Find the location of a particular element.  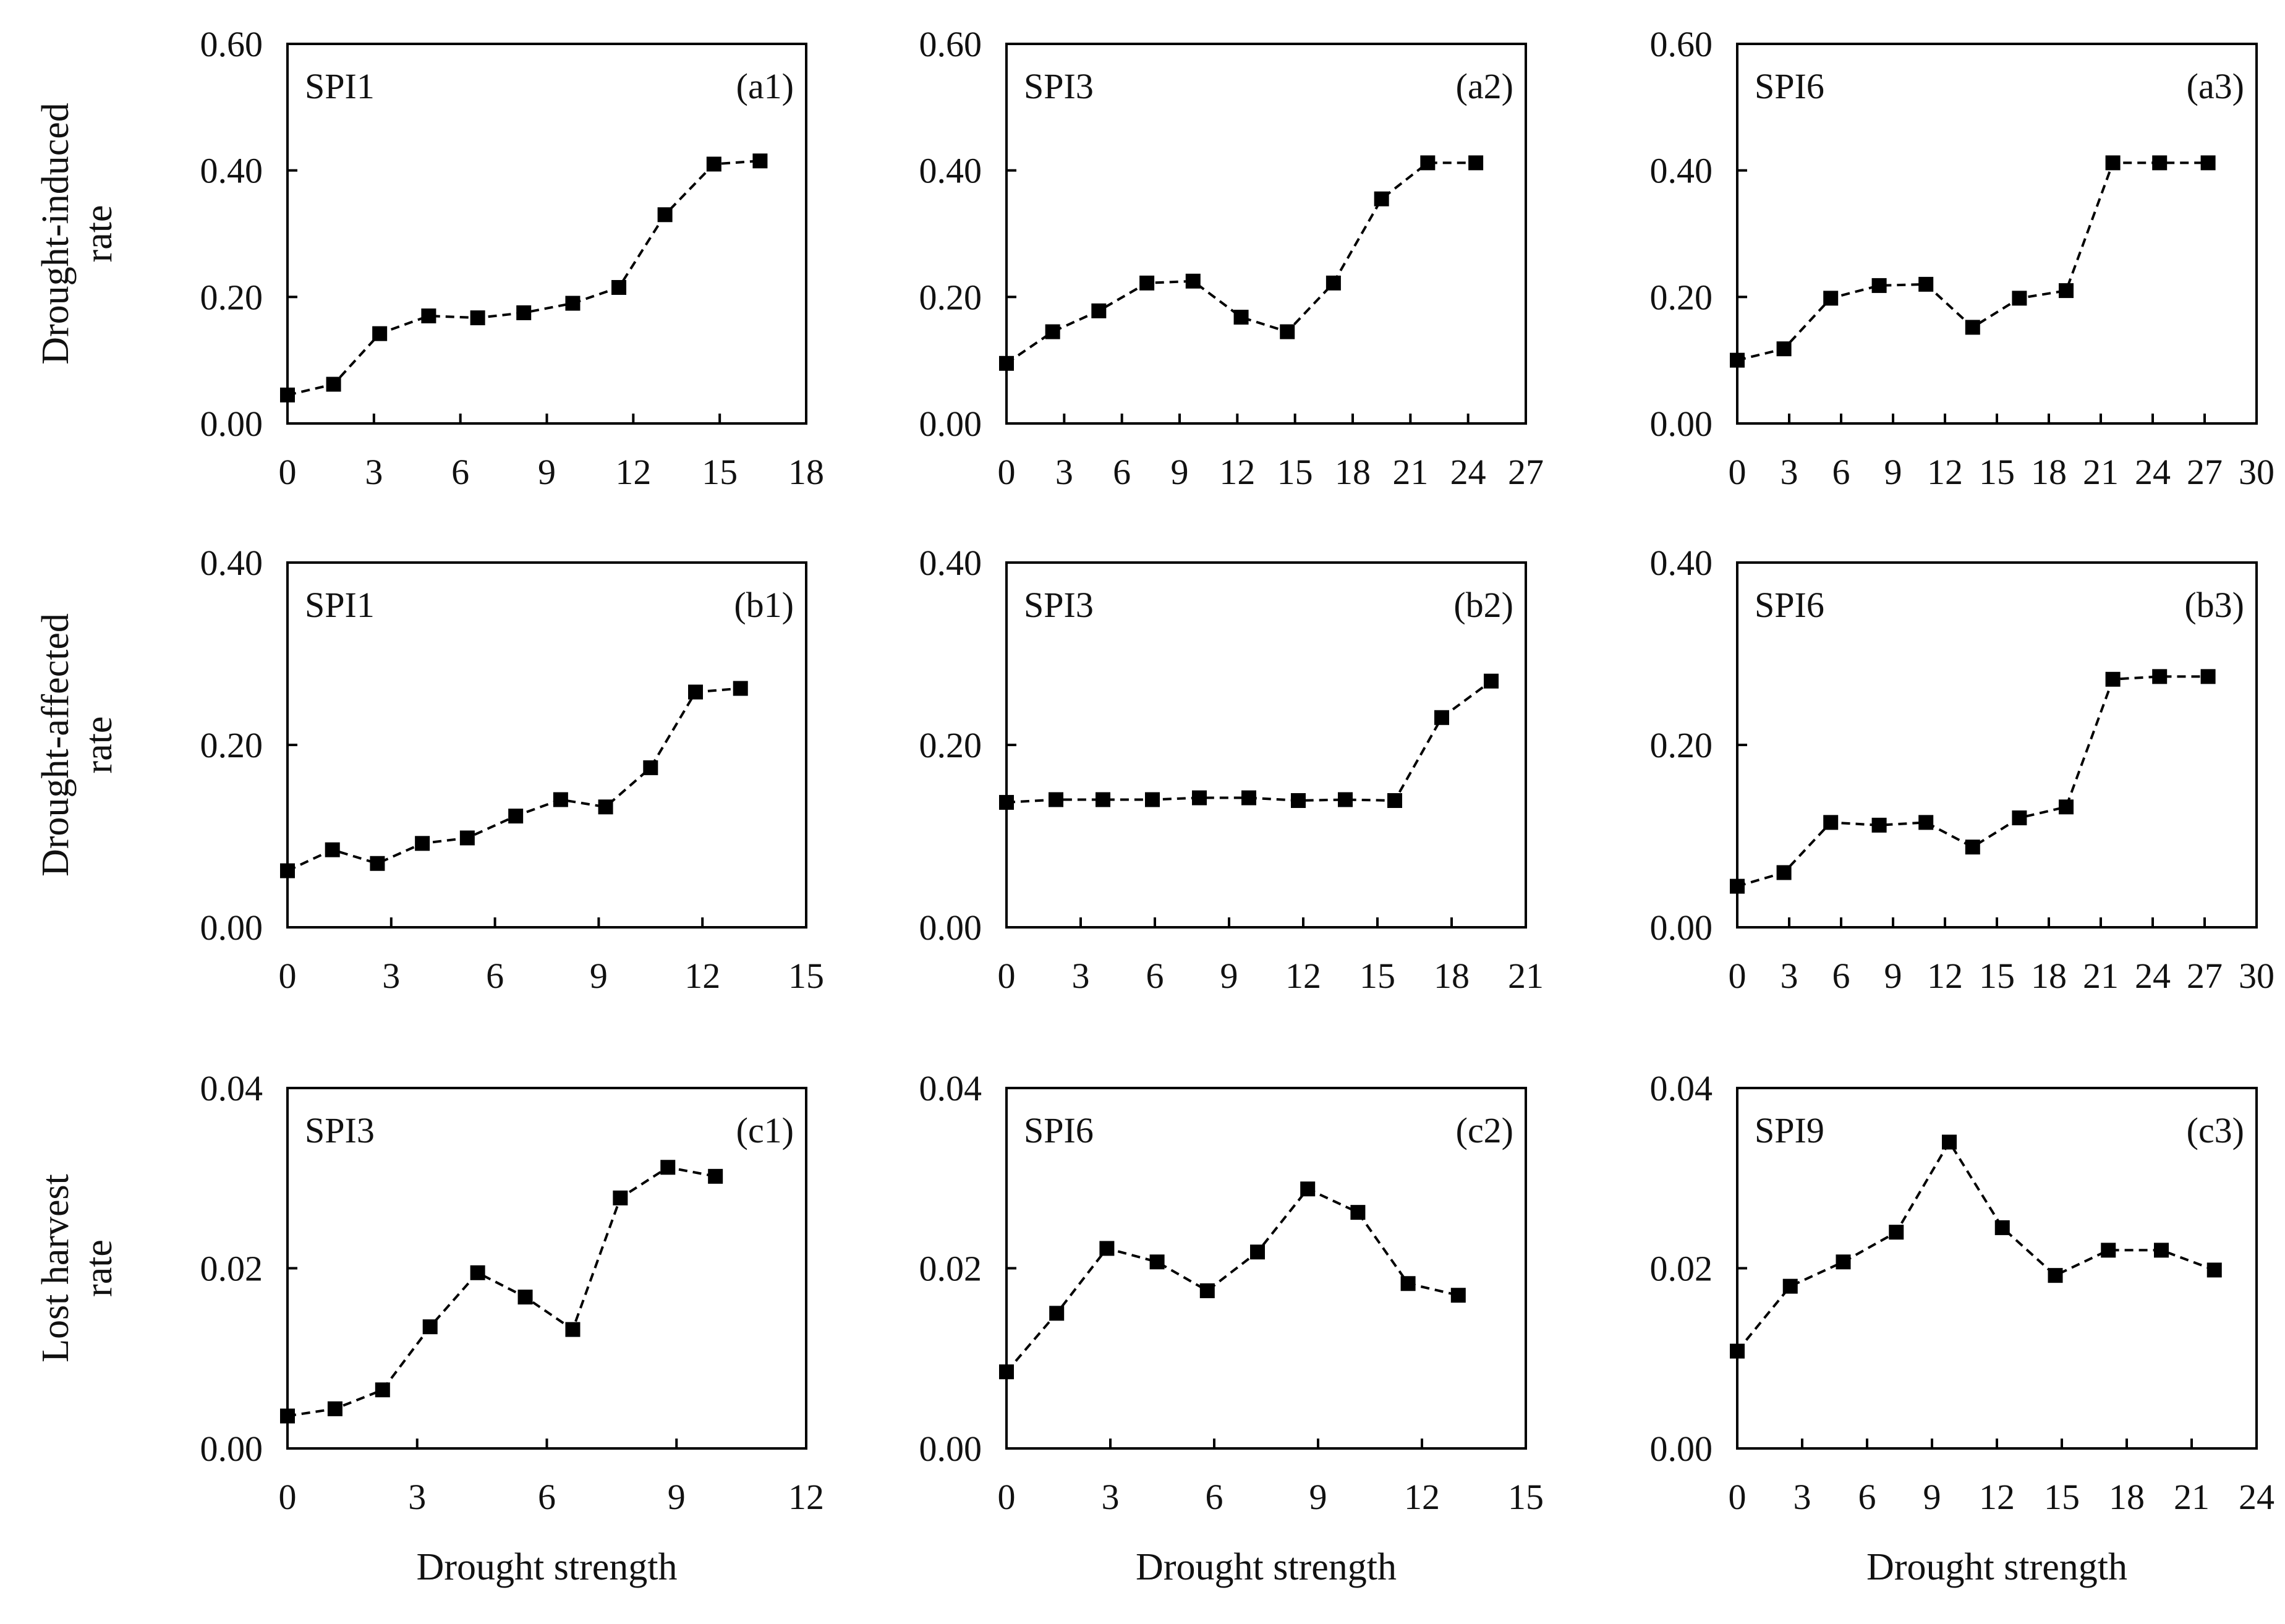

x-tick-label: 27 is located at coordinates (2205, 976).